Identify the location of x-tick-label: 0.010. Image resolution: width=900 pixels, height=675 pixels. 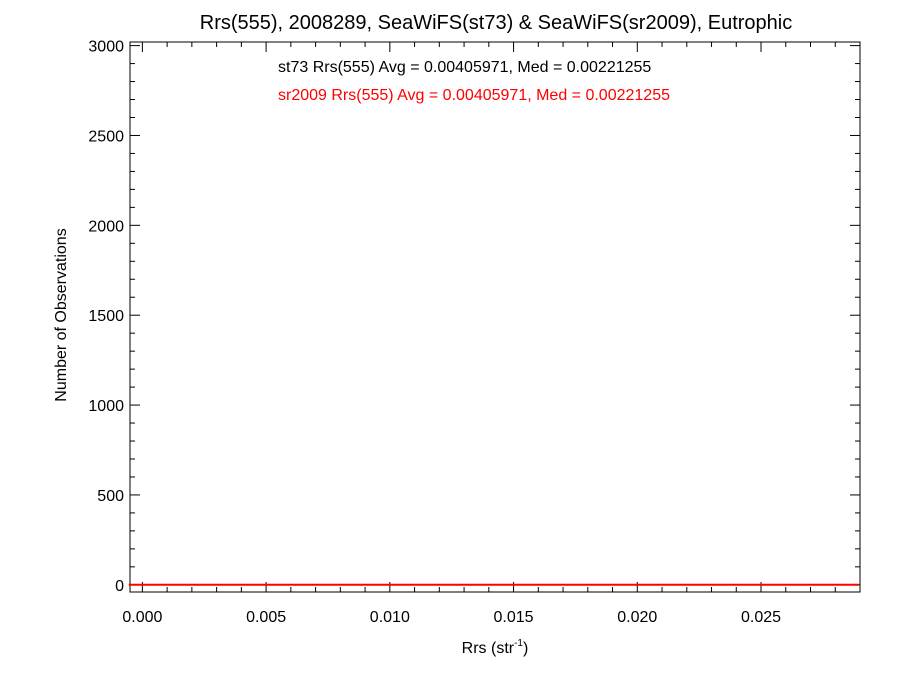
(390, 617).